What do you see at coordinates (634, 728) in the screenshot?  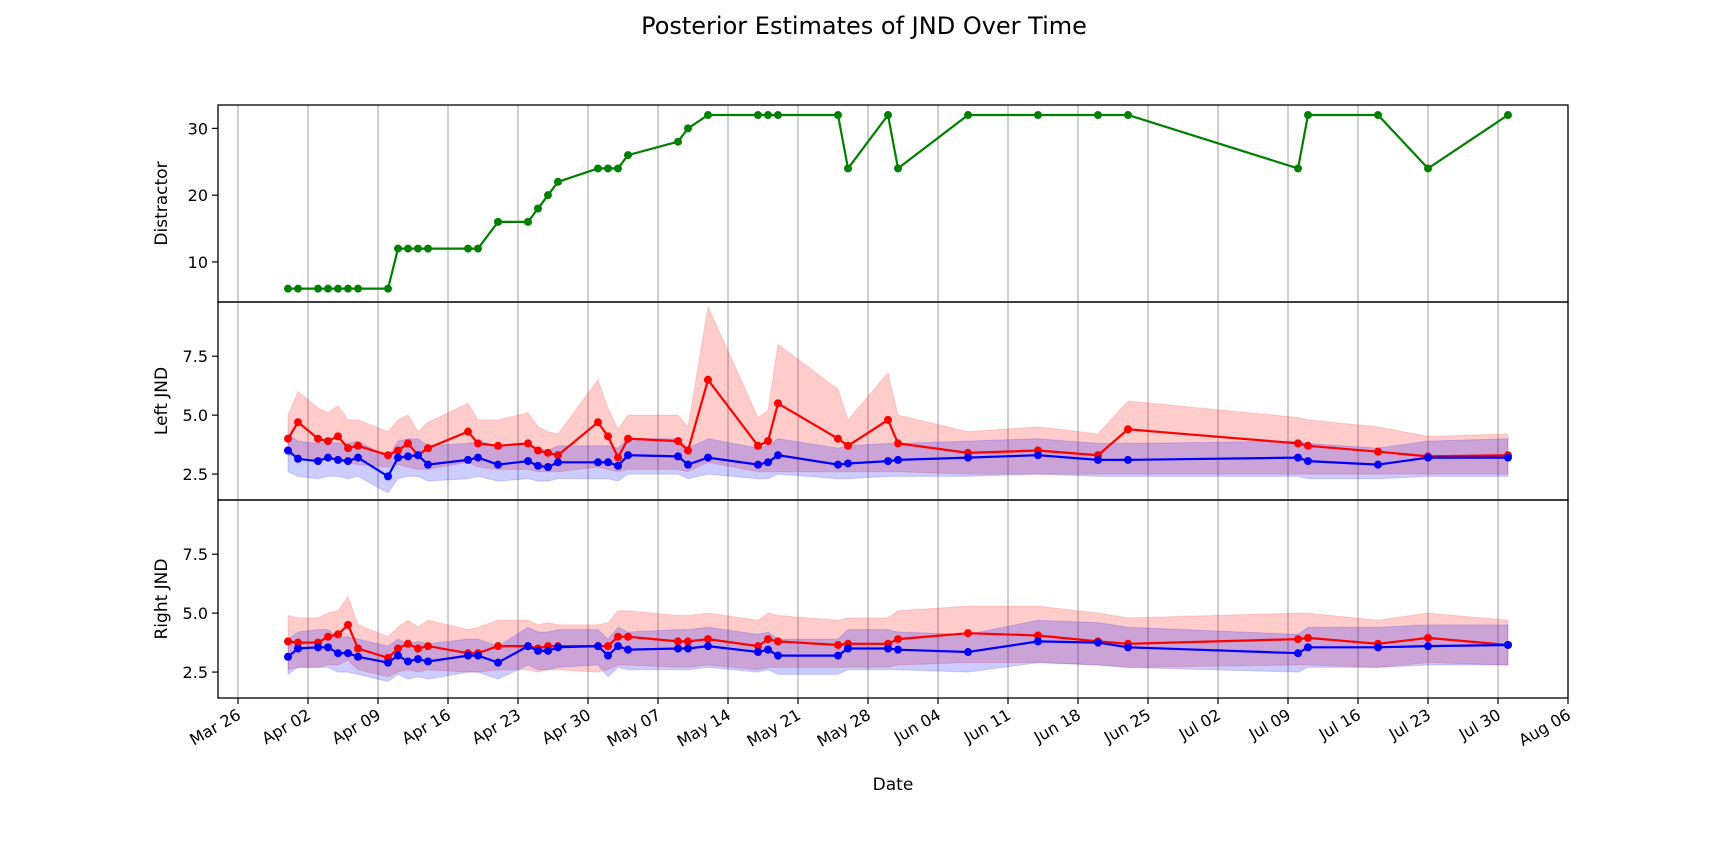 I see `x-tick-label: May 07` at bounding box center [634, 728].